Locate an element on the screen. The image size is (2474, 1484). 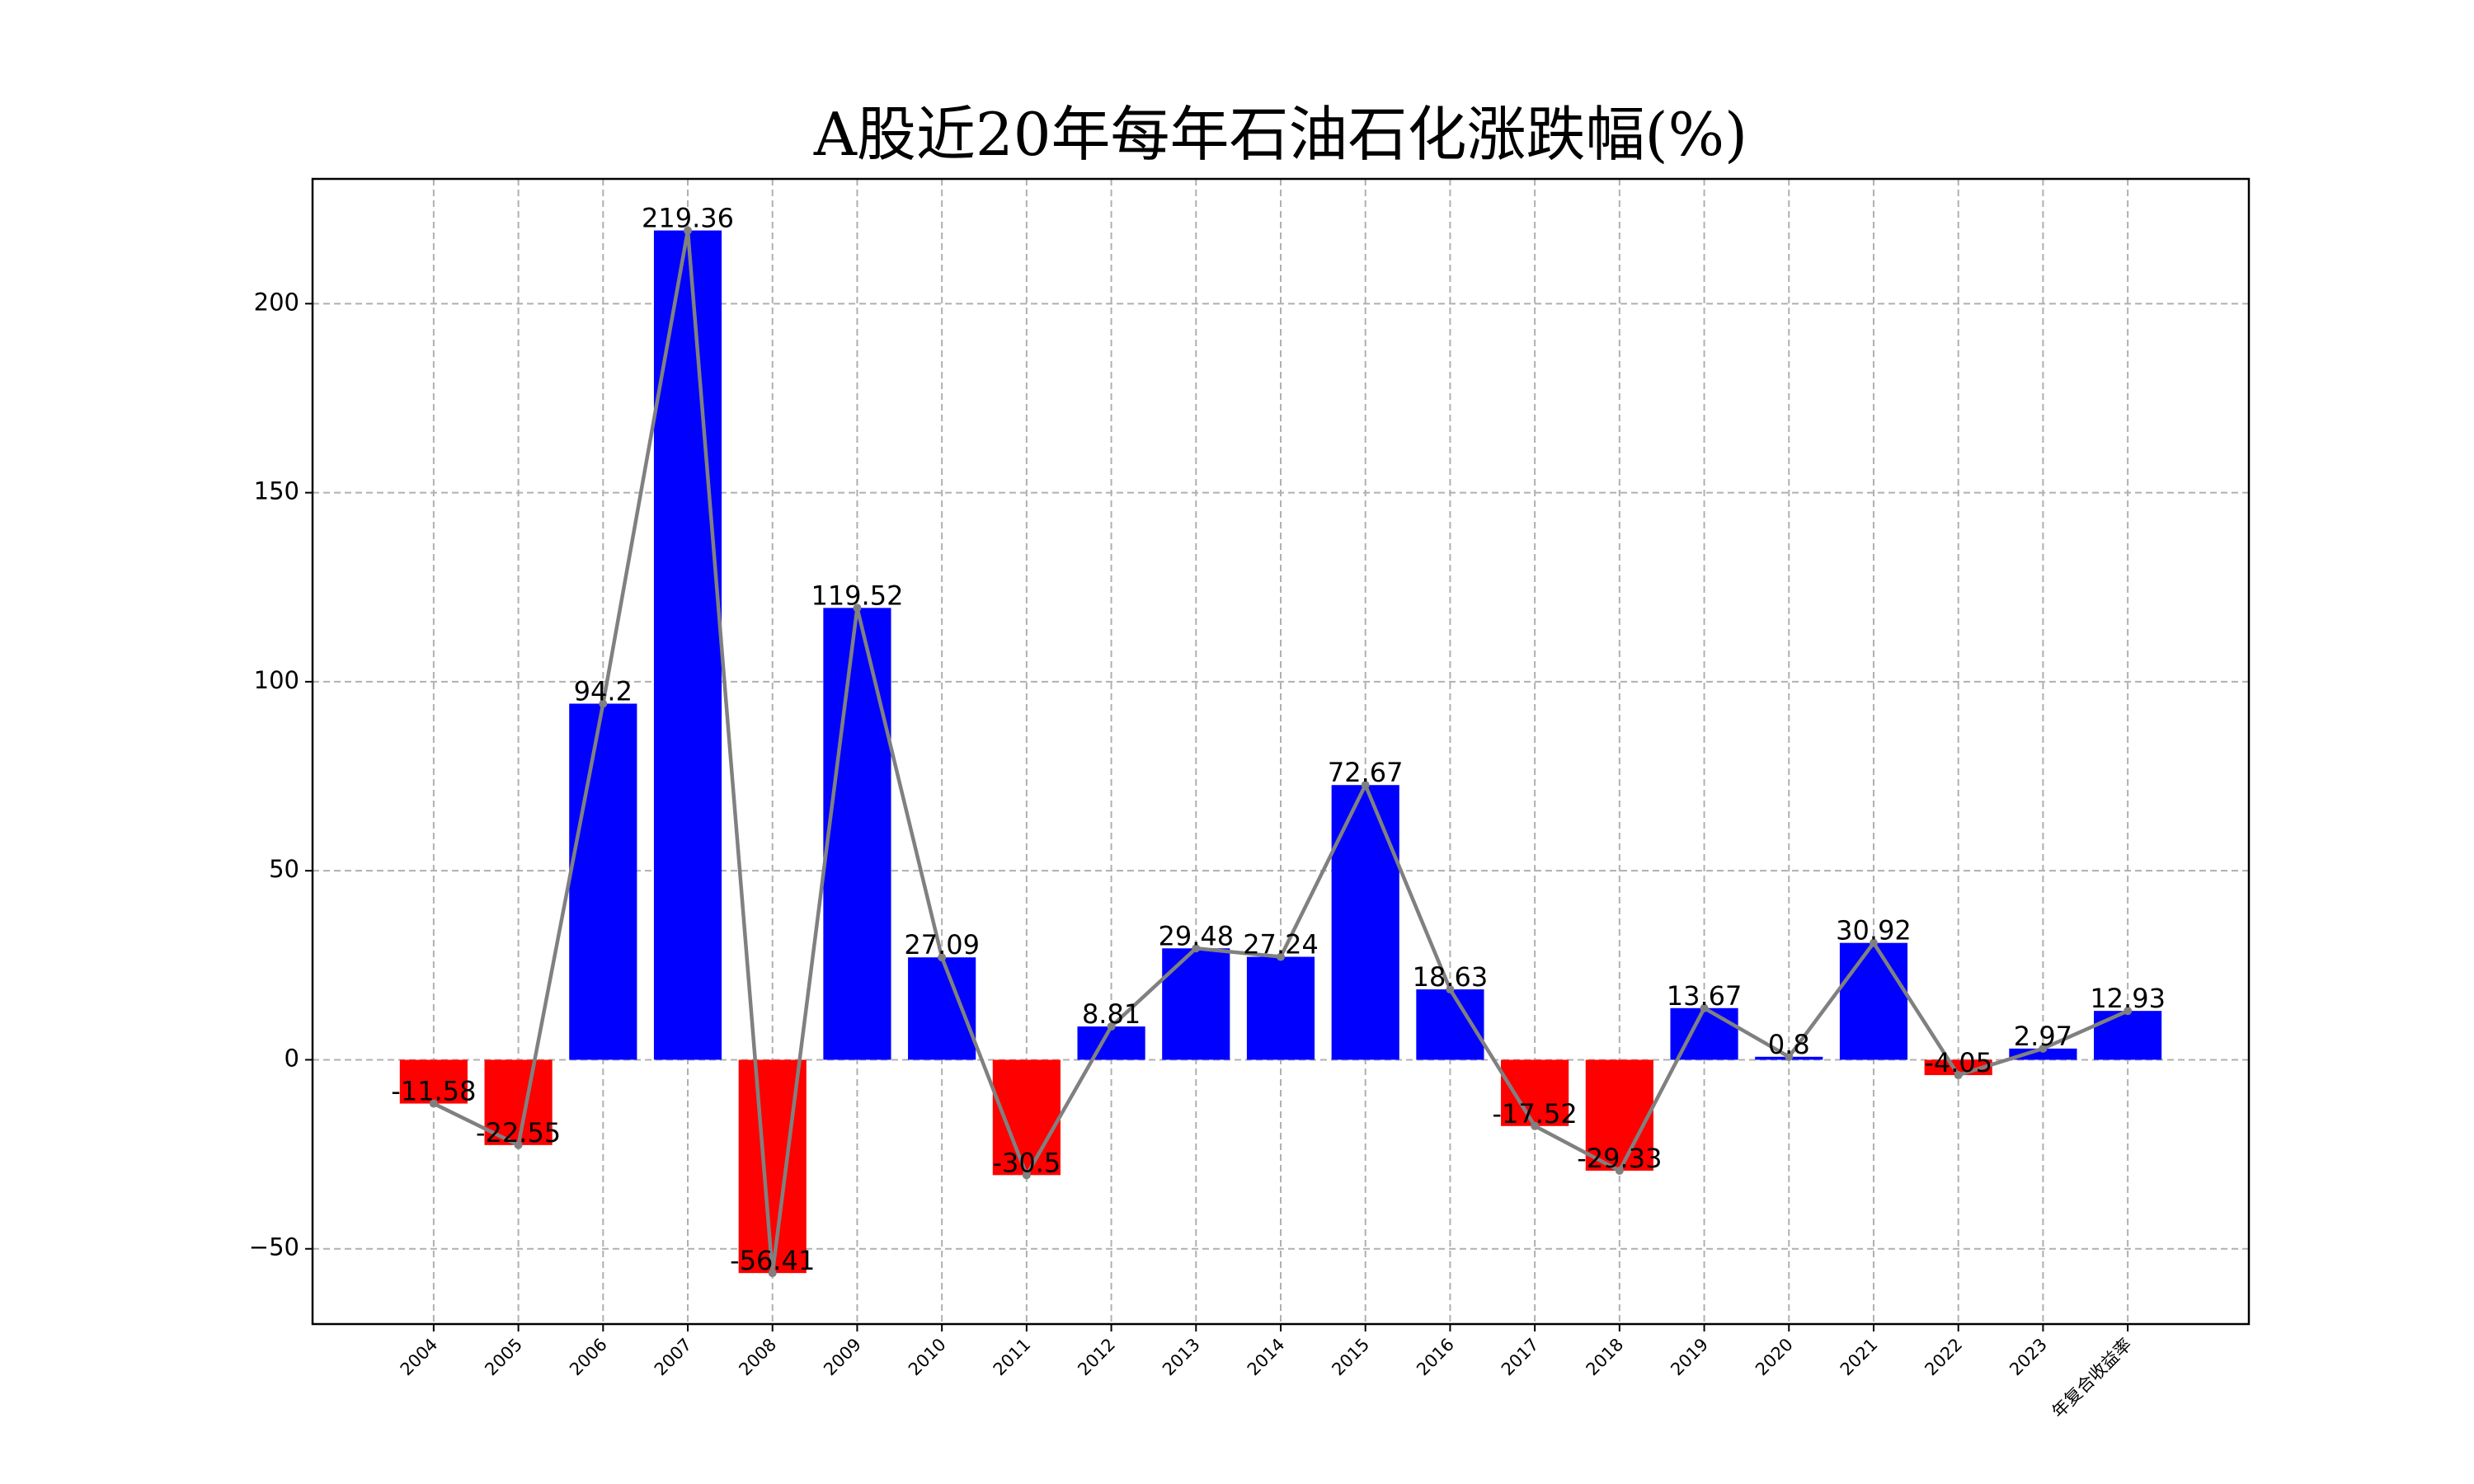
chart-title: A股近20年每年石油石化涨跌幅(%) is located at coordinates (1280, 134).